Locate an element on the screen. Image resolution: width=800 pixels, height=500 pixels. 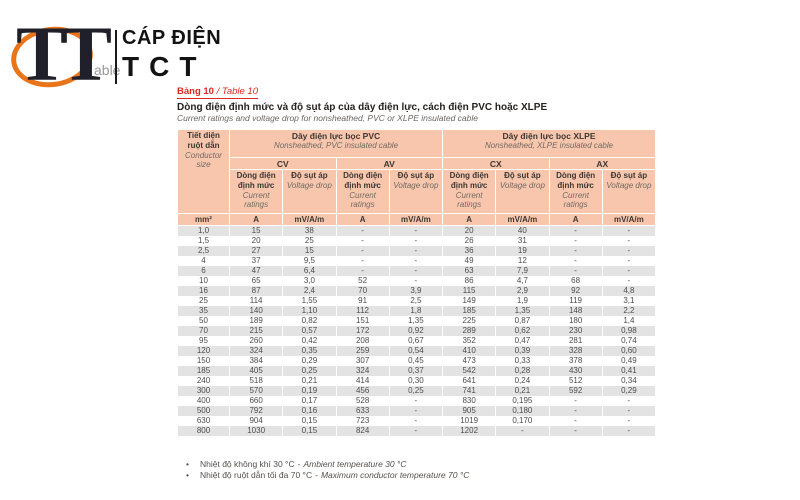
value-cell: 0,28 is located at coordinates (522, 371).